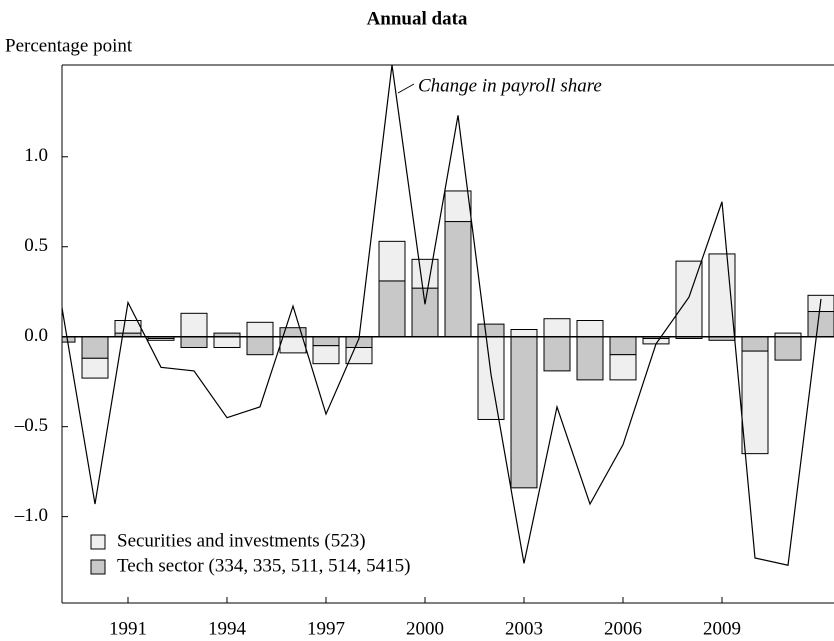  Describe the element at coordinates (36, 155) in the screenshot. I see `y-tick-label: 1.0` at that location.